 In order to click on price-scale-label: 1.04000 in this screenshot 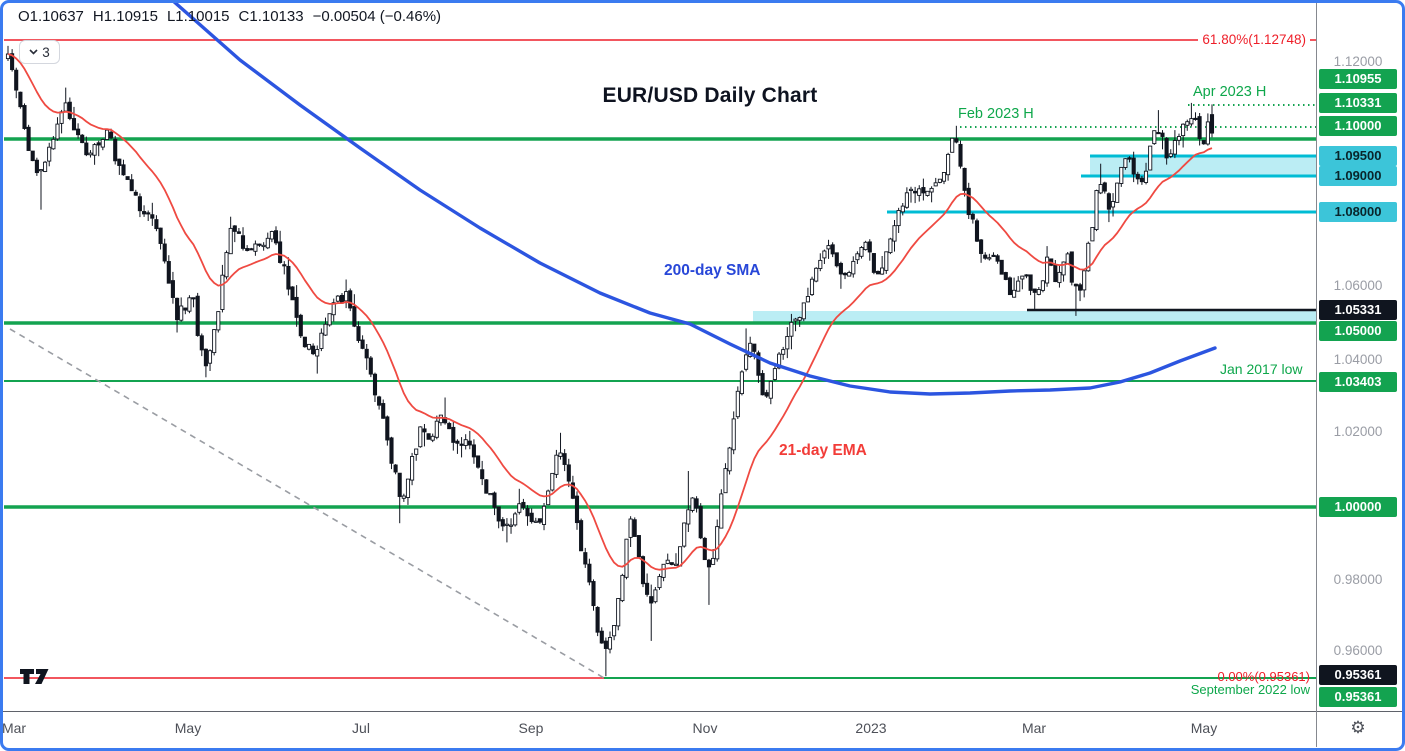, I will do `click(1358, 359)`.